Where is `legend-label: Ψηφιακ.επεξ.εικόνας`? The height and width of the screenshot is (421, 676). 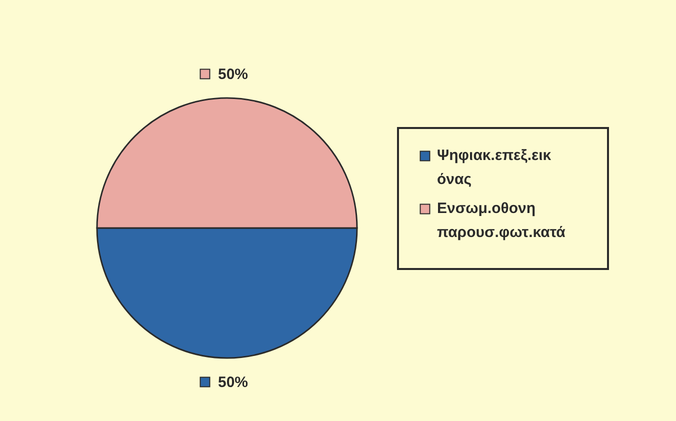
legend-label: Ψηφιακ.επεξ.εικόνας is located at coordinates (494, 167).